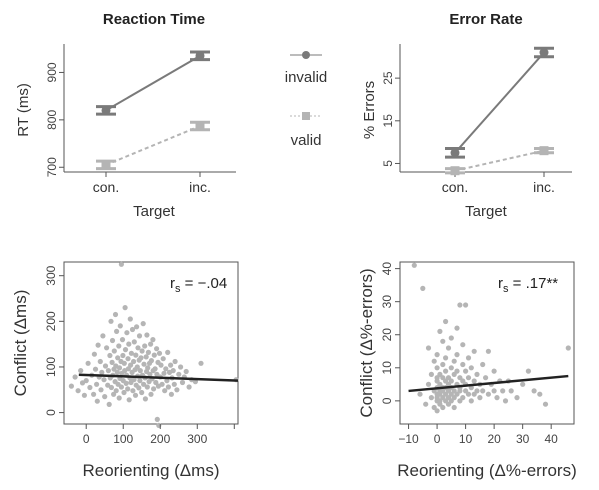  What do you see at coordinates (366, 342) in the screenshot?
I see `er-scatter-y-title: Conflict (Δ%-errors)` at bounding box center [366, 342].